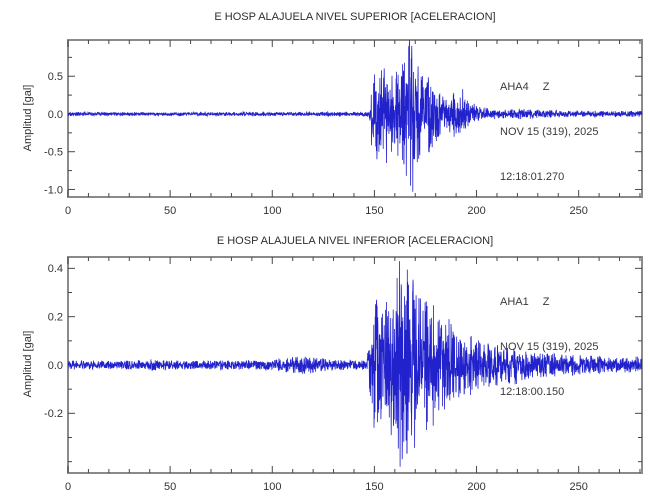  Describe the element at coordinates (514, 302) in the screenshot. I see `station-label: AHA1` at that location.